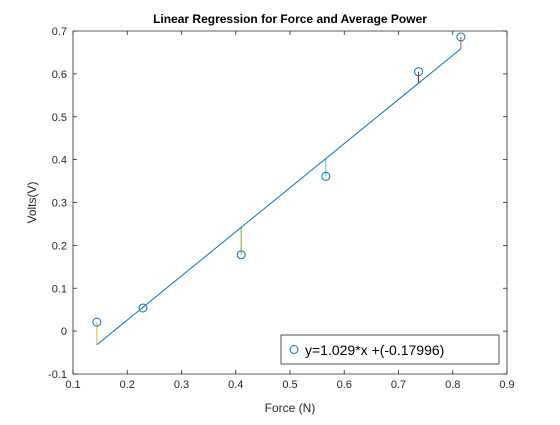 The width and height of the screenshot is (560, 425). What do you see at coordinates (452, 385) in the screenshot?
I see `x-tick-label: 0.8` at bounding box center [452, 385].